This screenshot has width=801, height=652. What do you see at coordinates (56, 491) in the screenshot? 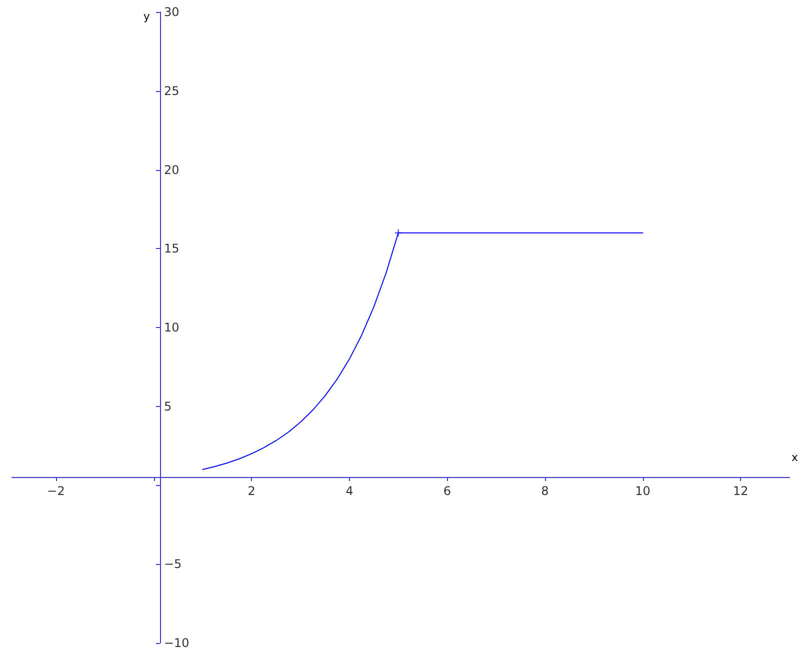
I see `x-tick-label: −2` at bounding box center [56, 491].